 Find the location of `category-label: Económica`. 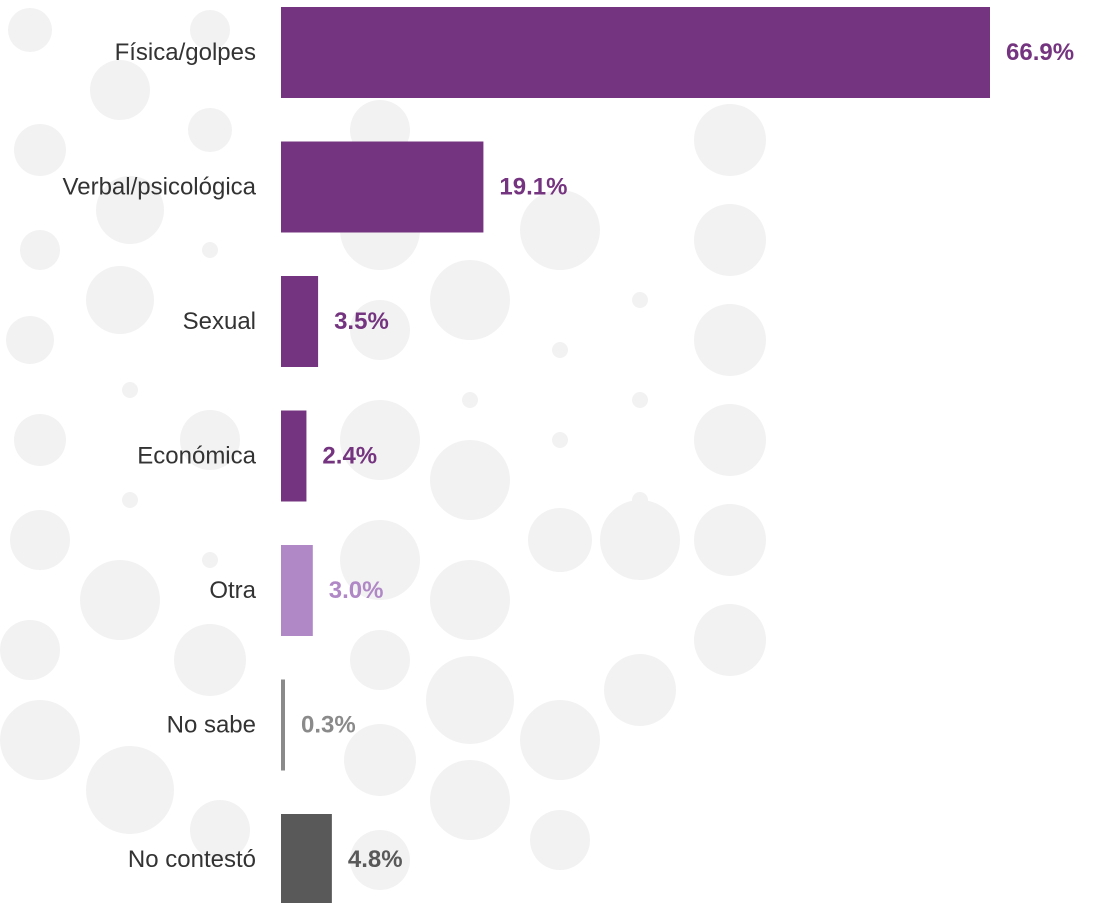

category-label: Económica is located at coordinates (196, 456).